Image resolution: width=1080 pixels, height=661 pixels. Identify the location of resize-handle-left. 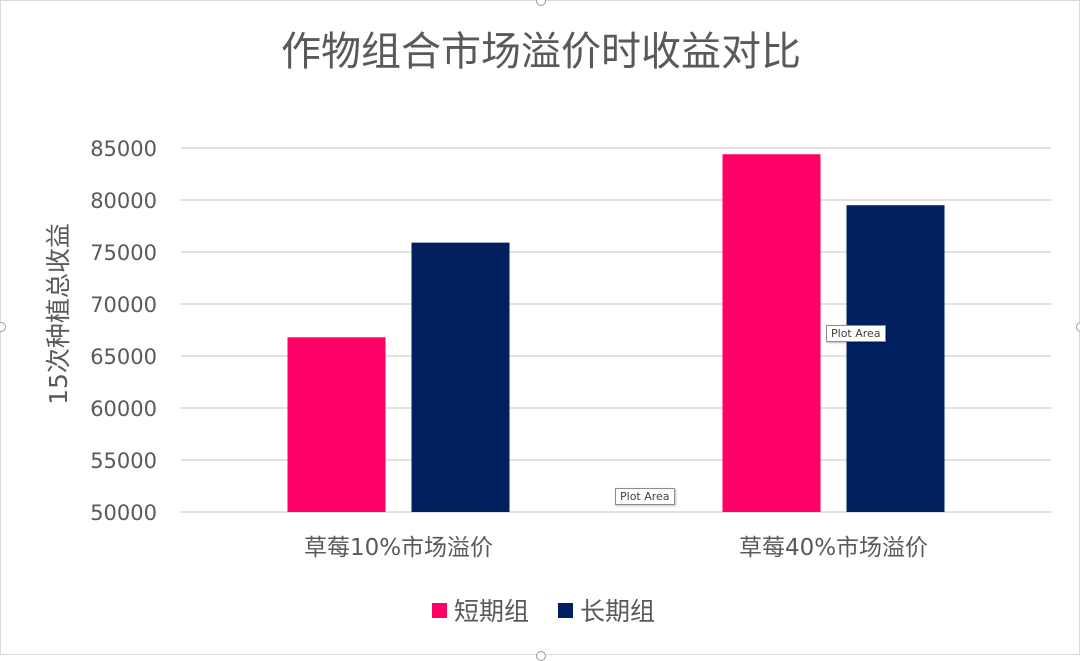
(3, 327).